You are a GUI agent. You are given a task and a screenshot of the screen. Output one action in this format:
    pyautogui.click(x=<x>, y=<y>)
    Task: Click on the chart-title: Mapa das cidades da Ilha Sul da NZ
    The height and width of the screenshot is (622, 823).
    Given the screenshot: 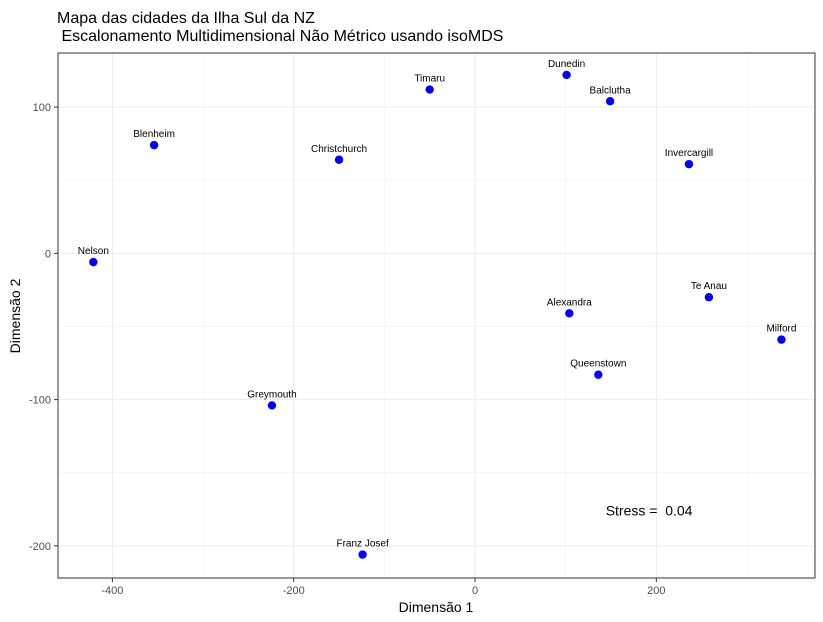 What is the action you would take?
    pyautogui.click(x=186, y=18)
    